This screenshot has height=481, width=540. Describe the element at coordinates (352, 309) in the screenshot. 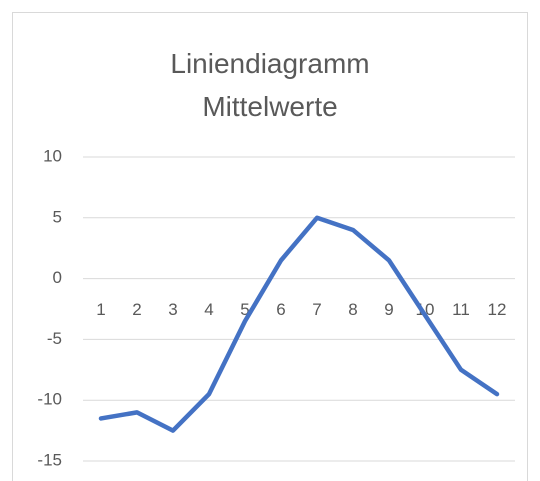

I see `x-tick-label: 8` at that location.